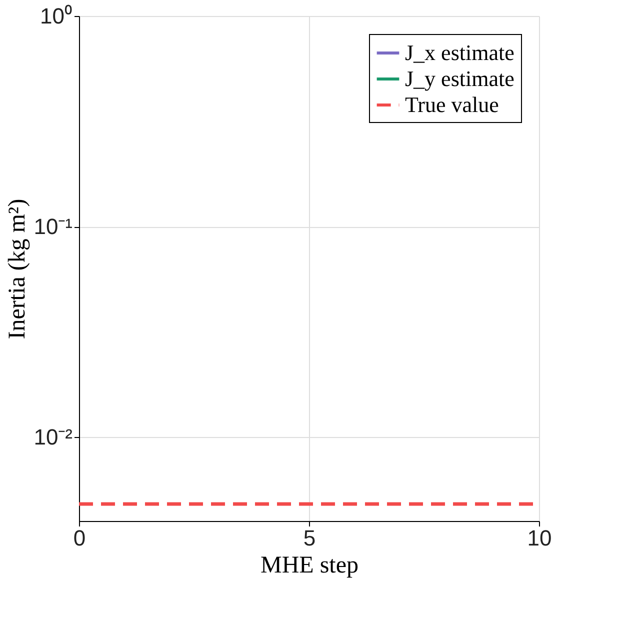 The height and width of the screenshot is (621, 638). I want to click on y-tick-label: 10⁰, so click(56, 16).